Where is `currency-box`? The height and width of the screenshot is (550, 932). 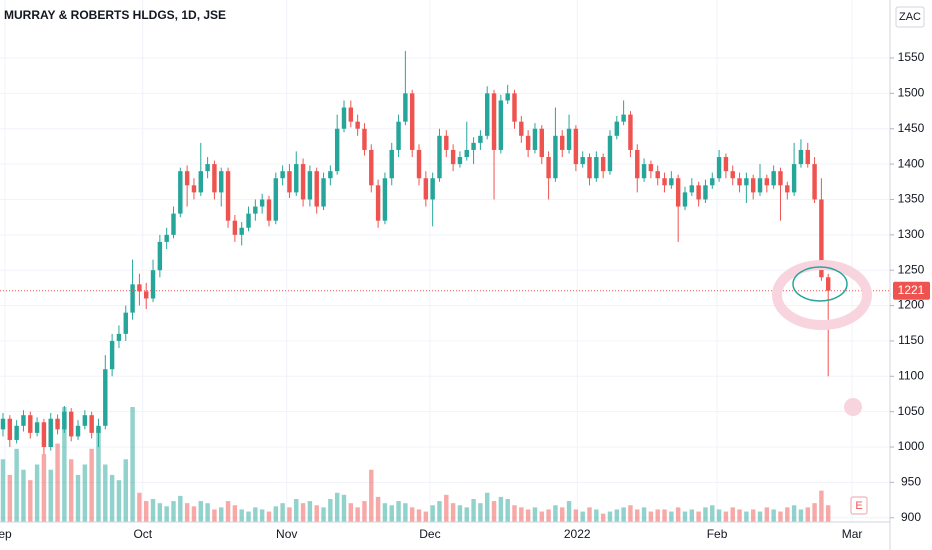
currency-box is located at coordinates (910, 17).